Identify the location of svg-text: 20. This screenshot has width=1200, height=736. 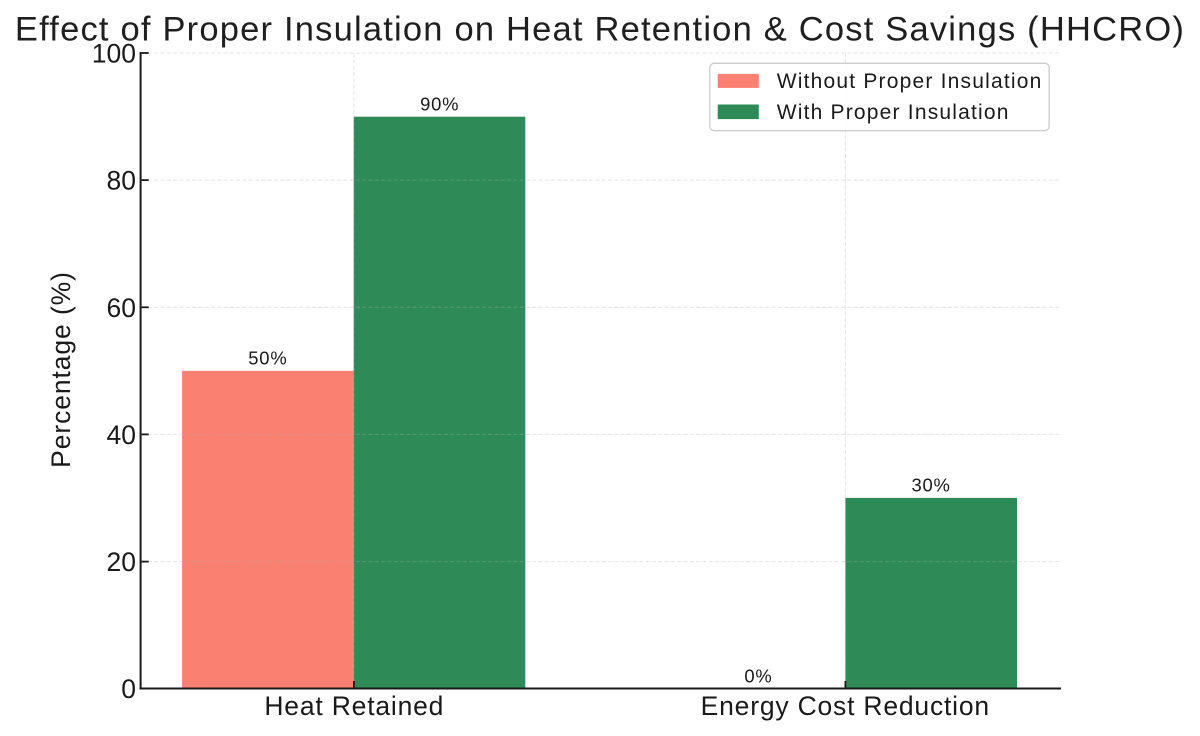
(121, 562).